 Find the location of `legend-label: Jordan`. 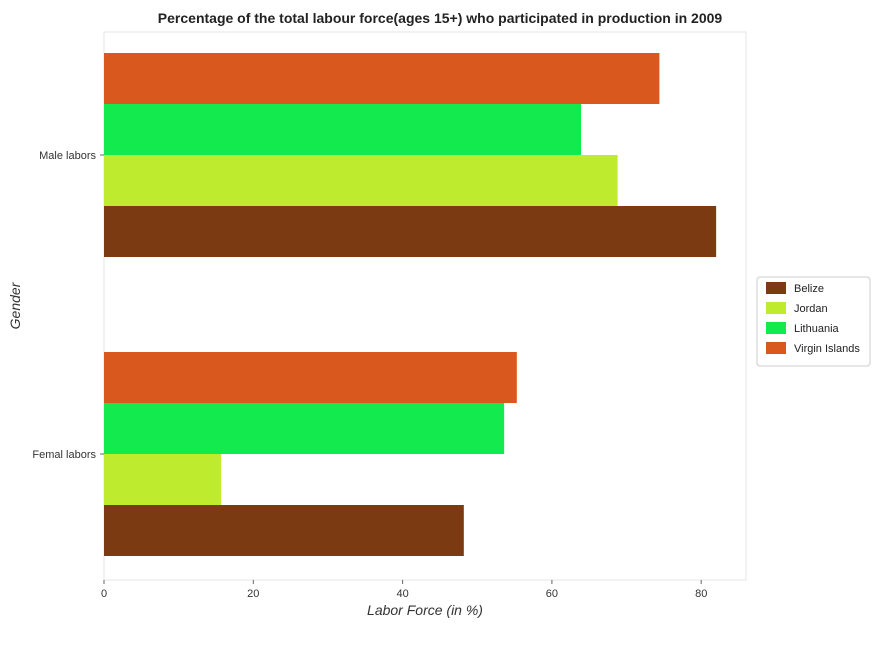

legend-label: Jordan is located at coordinates (811, 309).